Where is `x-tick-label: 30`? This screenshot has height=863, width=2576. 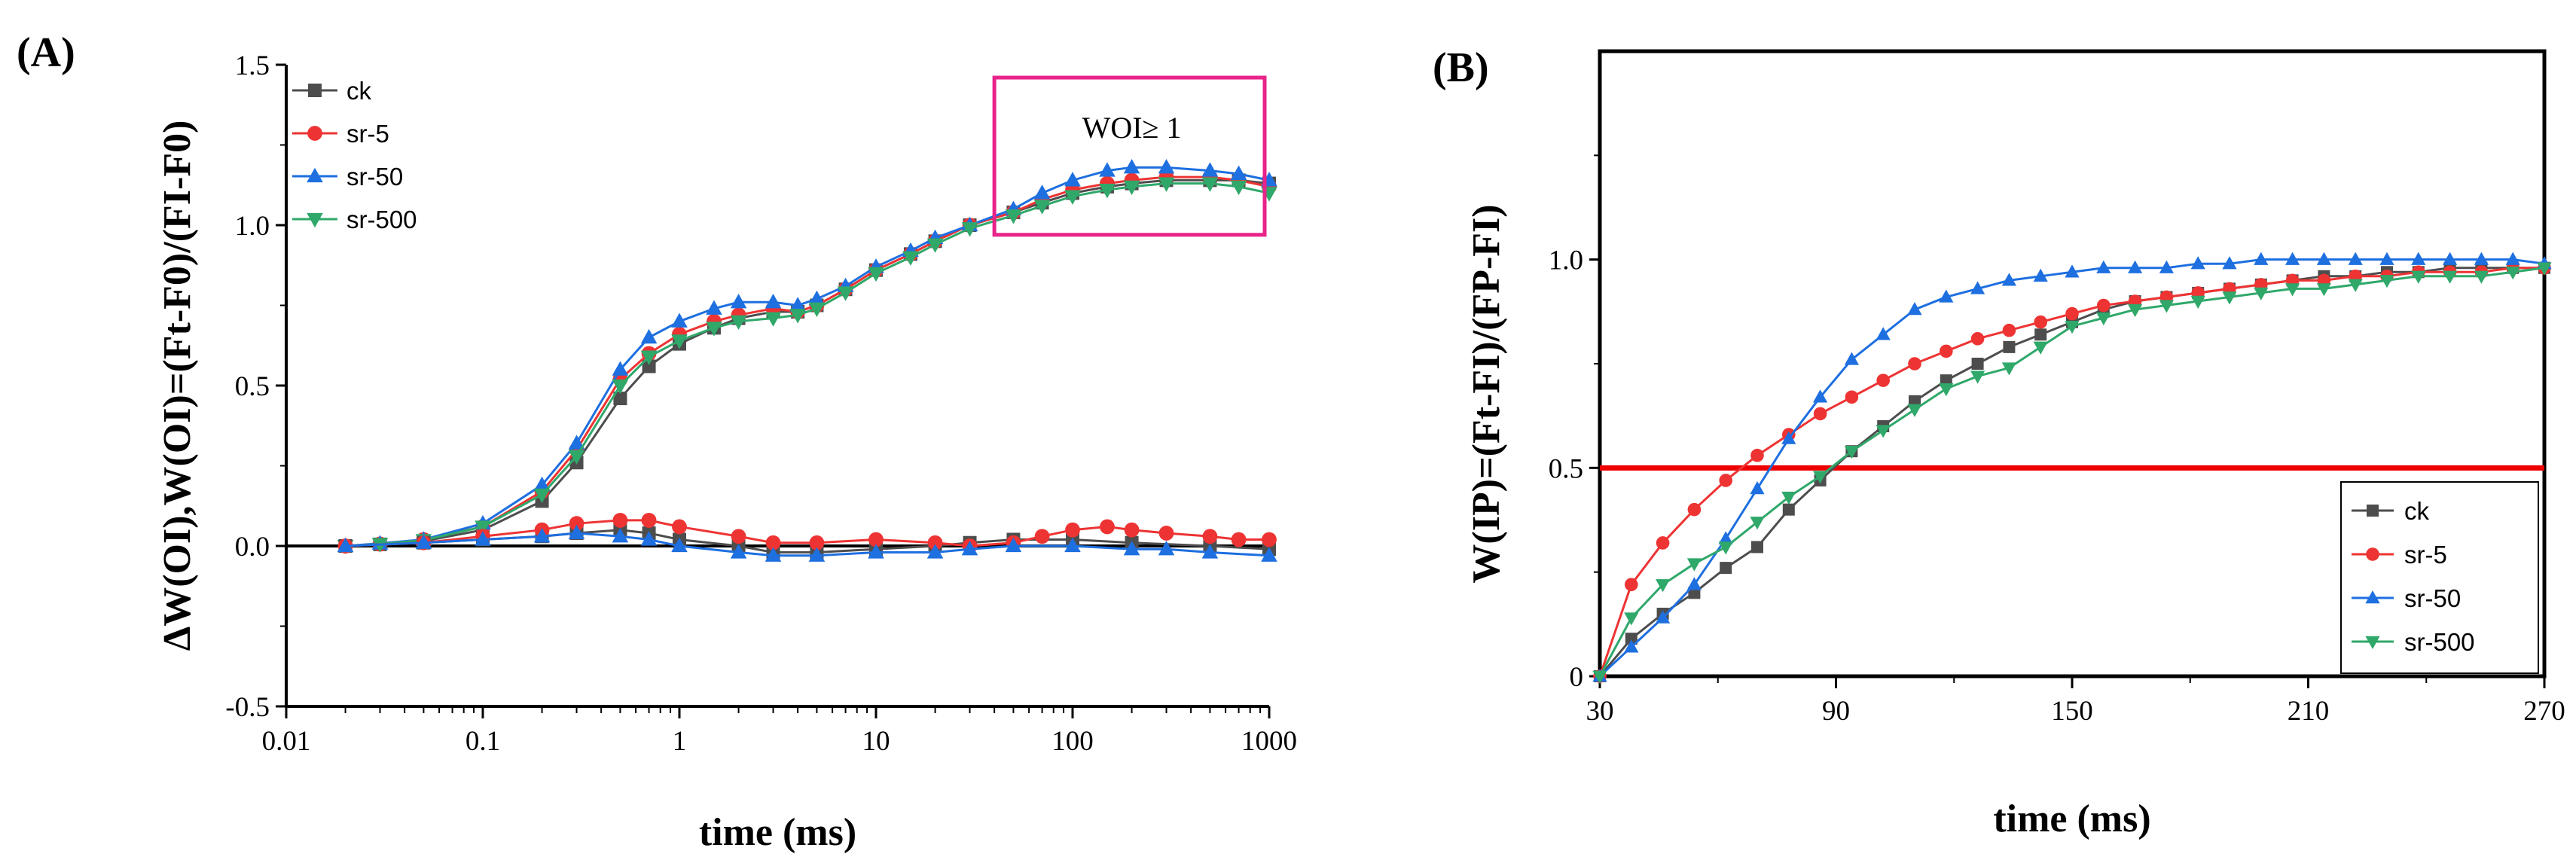 x-tick-label: 30 is located at coordinates (1600, 711).